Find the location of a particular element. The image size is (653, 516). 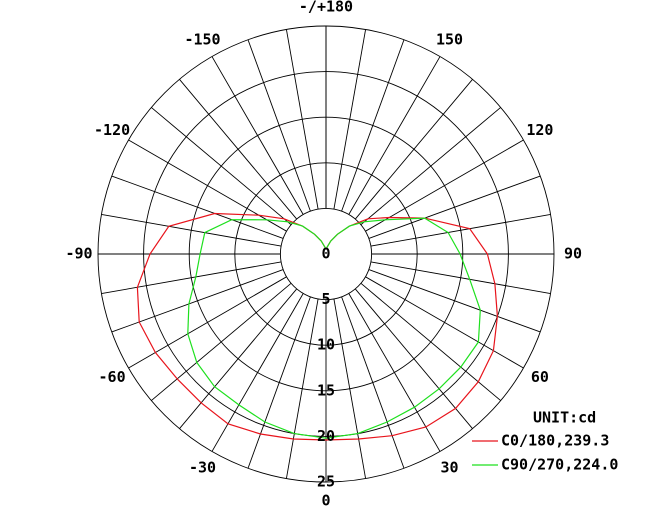

angle-label: -120 is located at coordinates (112, 130).